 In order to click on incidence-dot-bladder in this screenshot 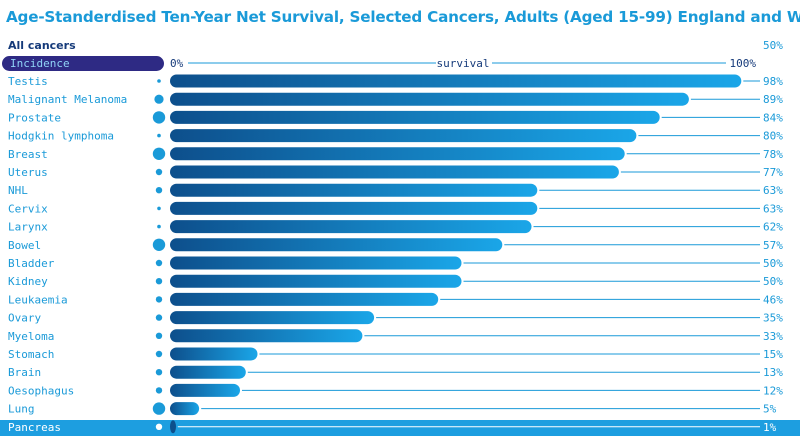, I will do `click(159, 263)`.